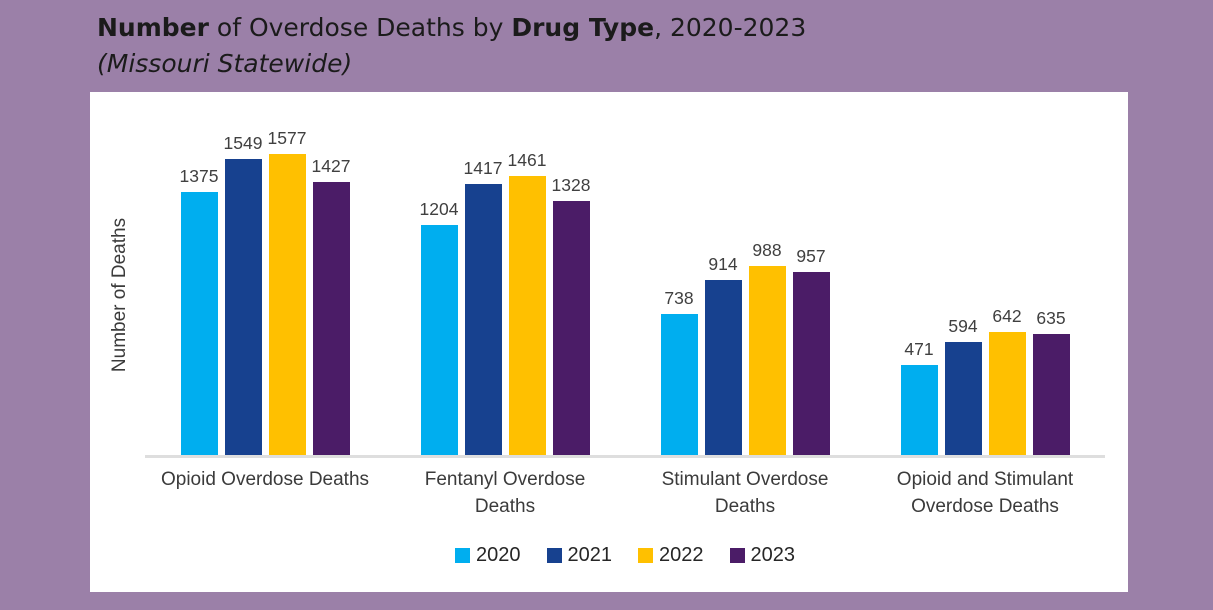 This screenshot has height=610, width=1213. I want to click on bar-2020: 471, so click(919, 397).